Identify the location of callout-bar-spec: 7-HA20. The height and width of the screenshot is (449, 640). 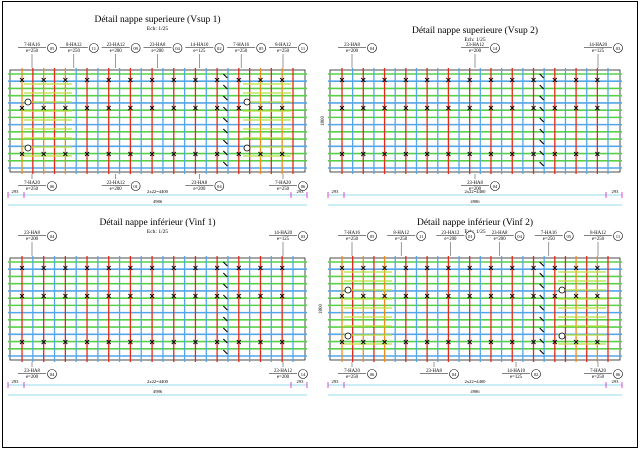
(32, 183).